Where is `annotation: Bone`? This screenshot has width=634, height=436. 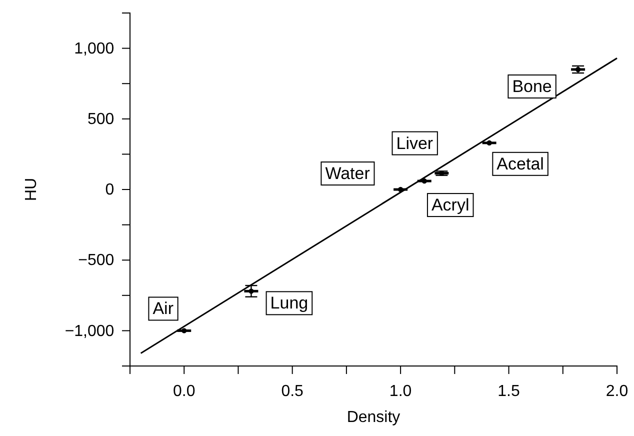
annotation: Bone is located at coordinates (532, 86).